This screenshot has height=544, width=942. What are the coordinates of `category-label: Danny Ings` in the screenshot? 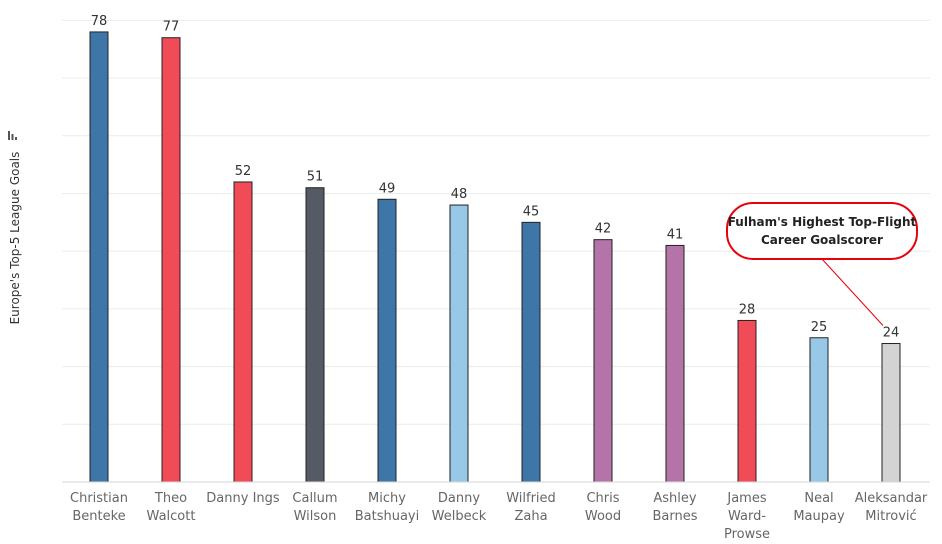 It's located at (243, 498).